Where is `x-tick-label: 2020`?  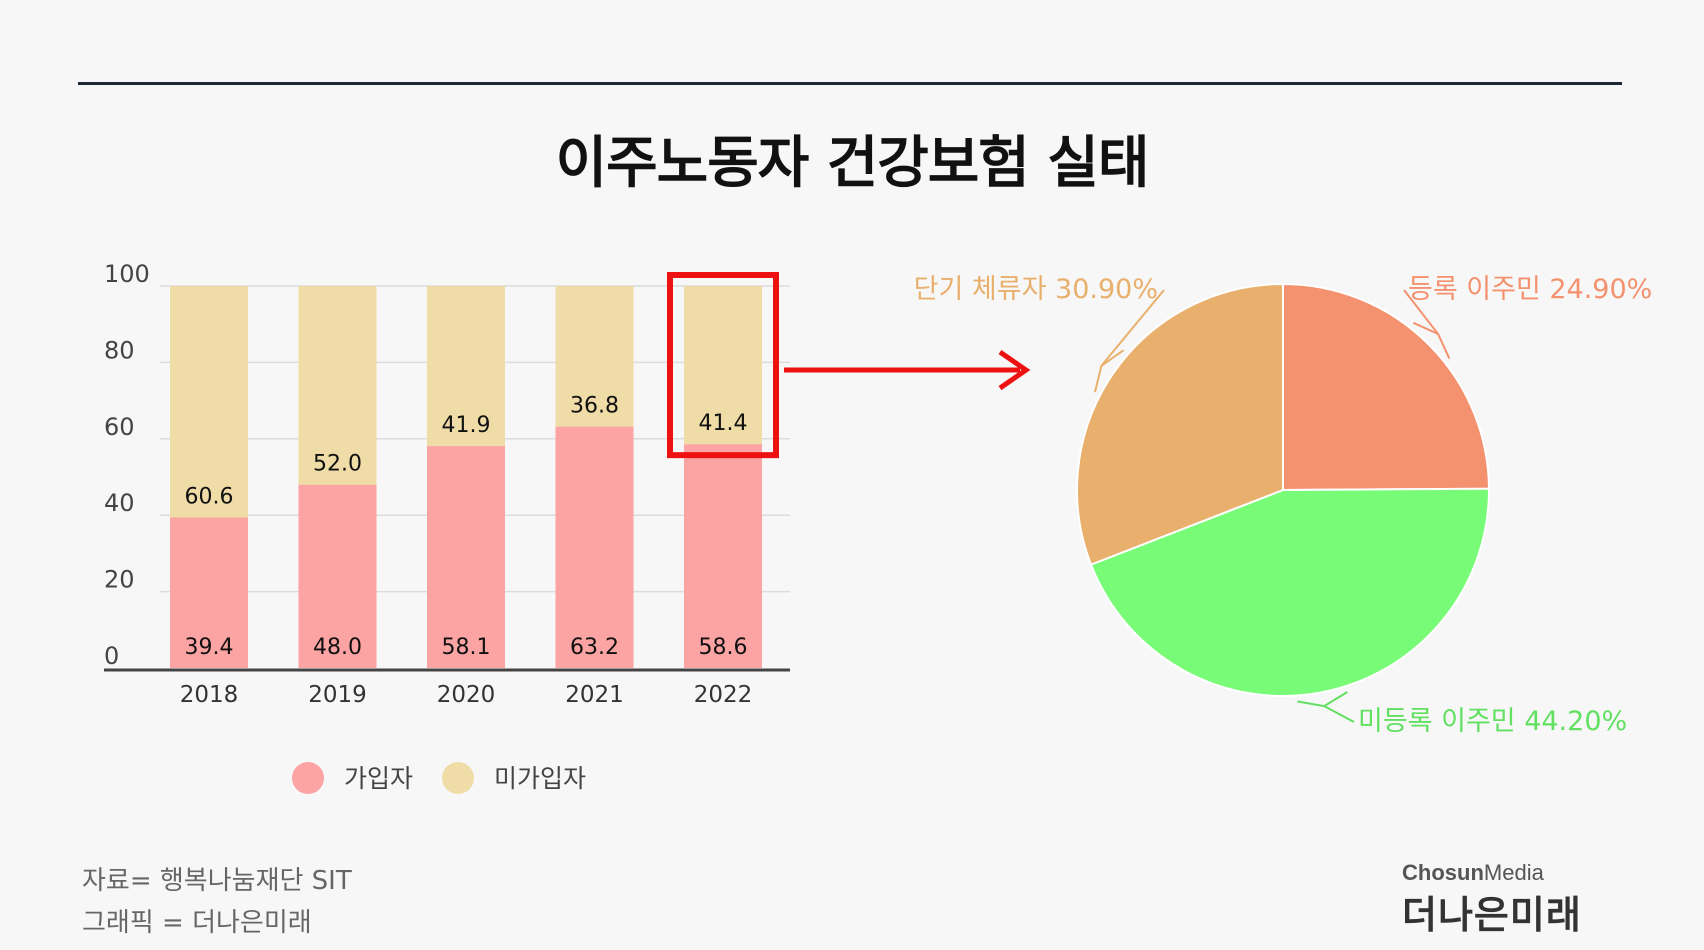
x-tick-label: 2020 is located at coordinates (466, 695).